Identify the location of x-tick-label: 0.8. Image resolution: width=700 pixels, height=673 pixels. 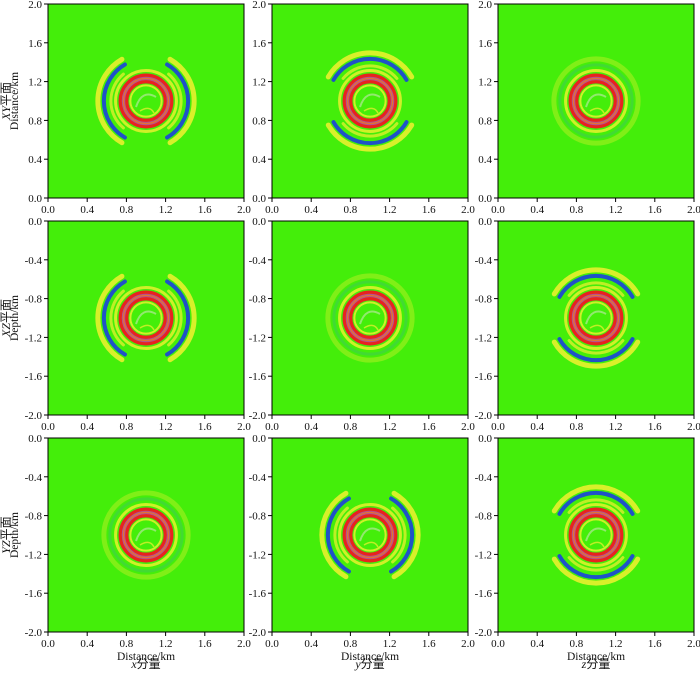
(127, 644).